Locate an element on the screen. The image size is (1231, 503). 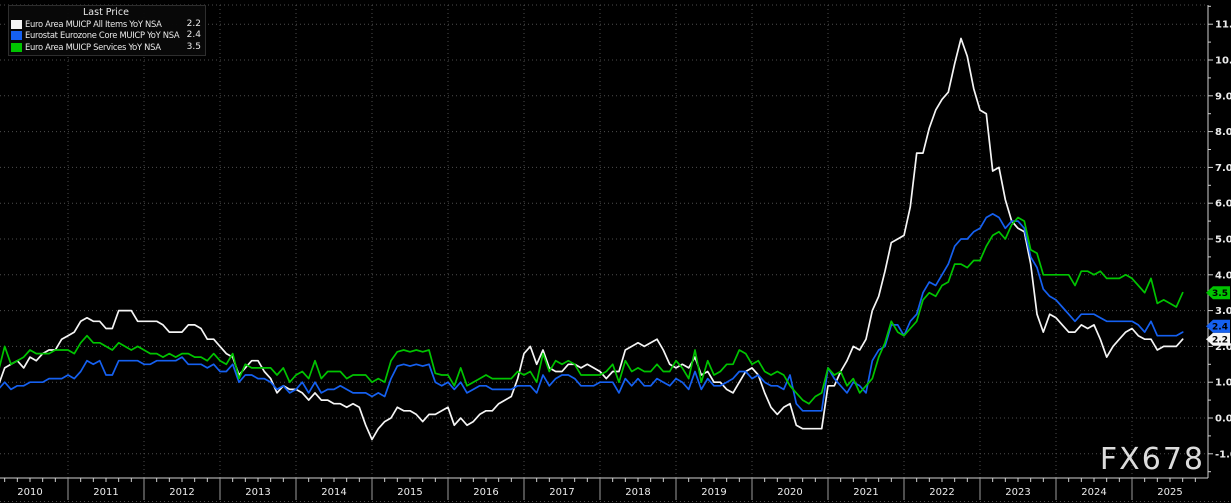
y-axis-label: 1.0 is located at coordinates (1223, 383).